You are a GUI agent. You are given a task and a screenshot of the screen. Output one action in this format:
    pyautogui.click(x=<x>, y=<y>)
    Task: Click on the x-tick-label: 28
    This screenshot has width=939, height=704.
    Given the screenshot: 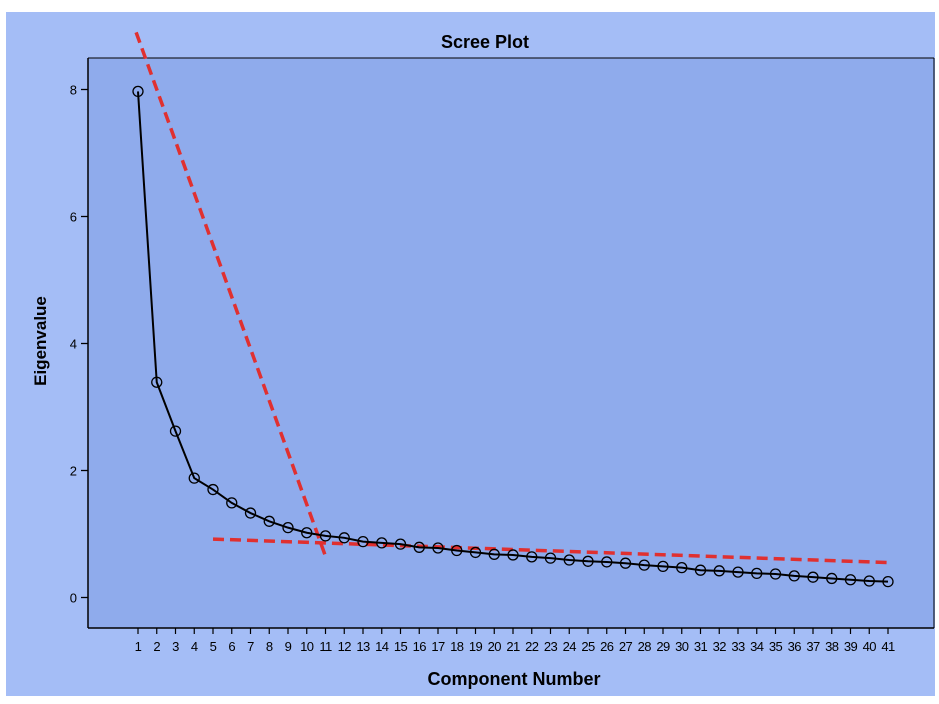 What is the action you would take?
    pyautogui.click(x=645, y=646)
    